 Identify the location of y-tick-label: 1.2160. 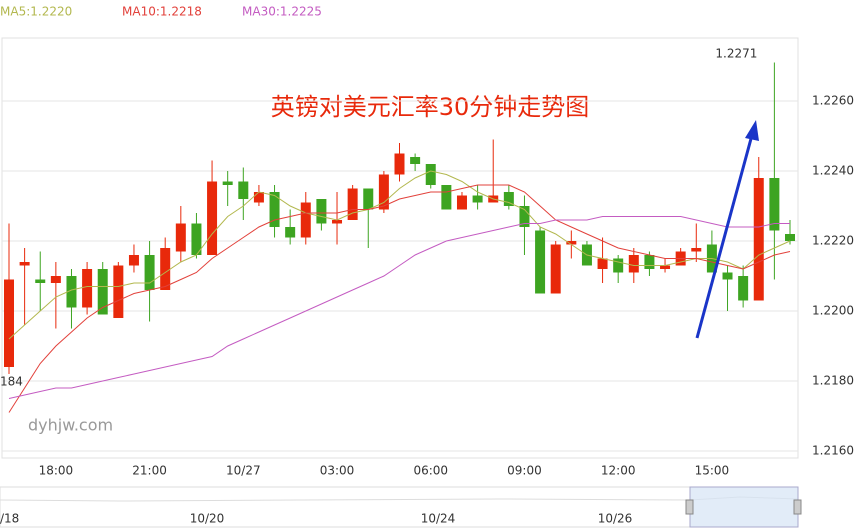
(833, 451).